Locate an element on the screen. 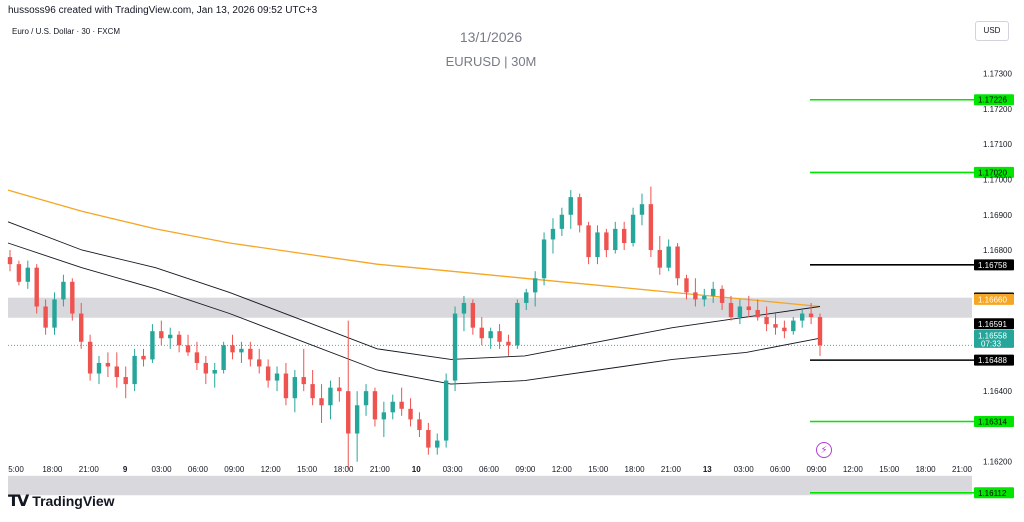 Image resolution: width=1024 pixels, height=522 pixels. price-label: 1.16591 is located at coordinates (994, 324).